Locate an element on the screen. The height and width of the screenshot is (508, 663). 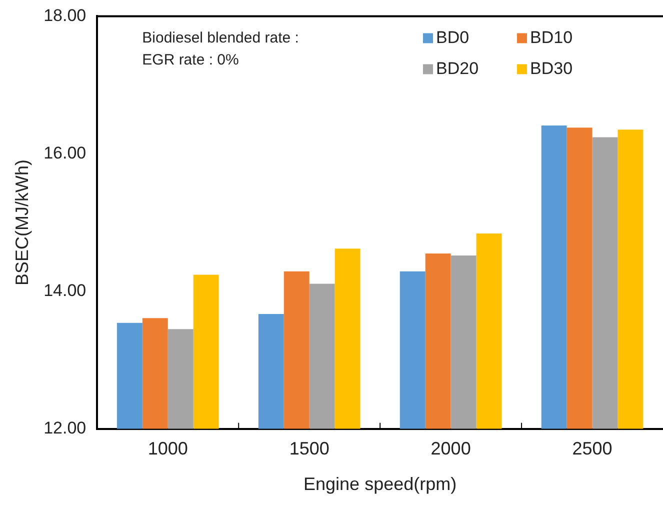
x-axis-title: Engine speed(rpm) is located at coordinates (380, 484).